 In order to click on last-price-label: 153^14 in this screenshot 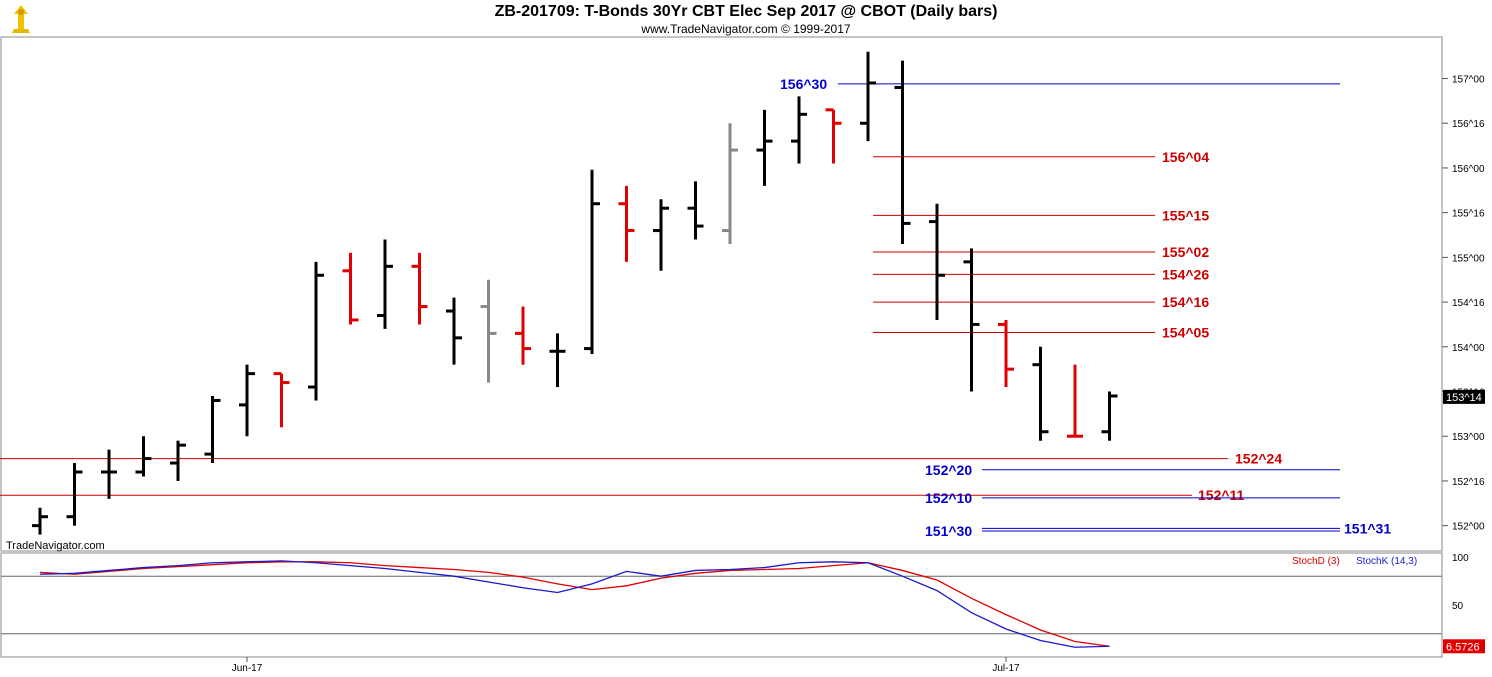, I will do `click(1464, 398)`.